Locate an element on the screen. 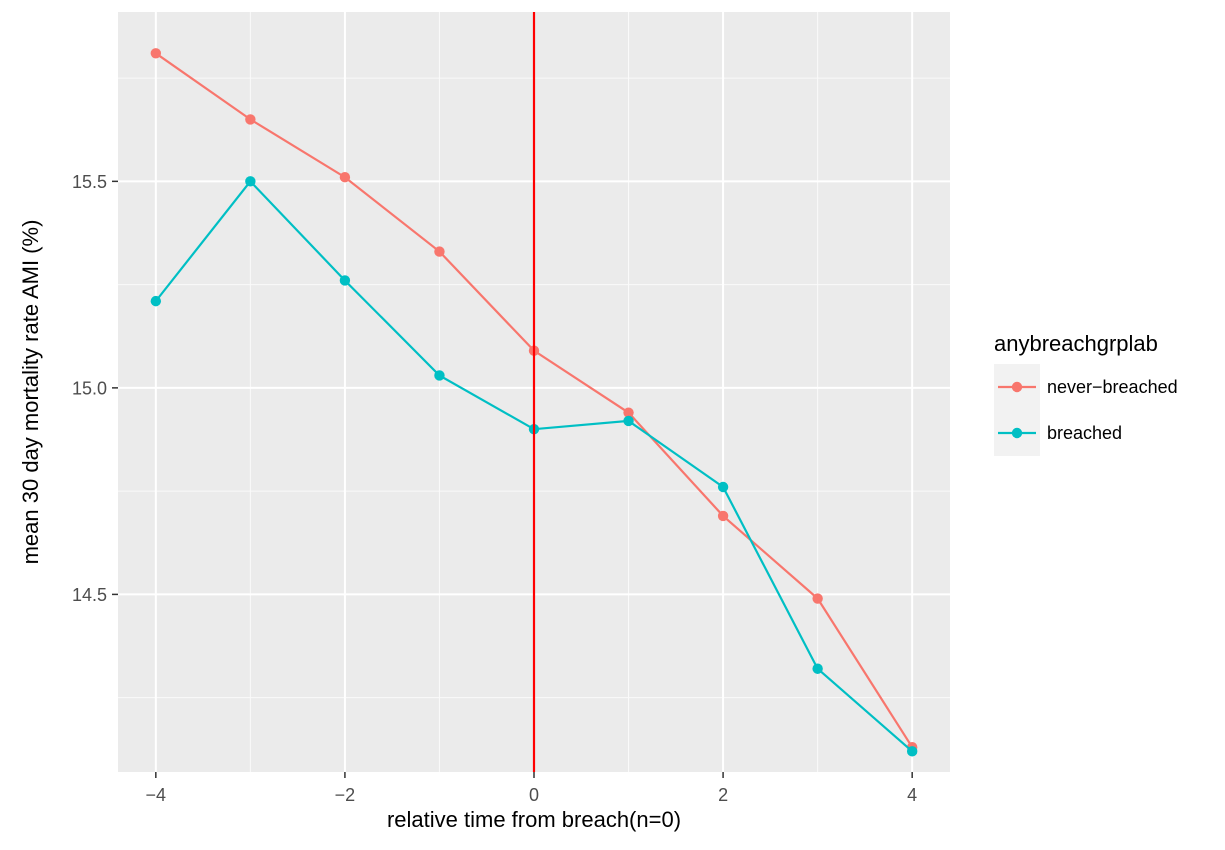 Image resolution: width=1225 pixels, height=850 pixels. x-axis: −4 −2 0 2 4 is located at coordinates (531, 788).